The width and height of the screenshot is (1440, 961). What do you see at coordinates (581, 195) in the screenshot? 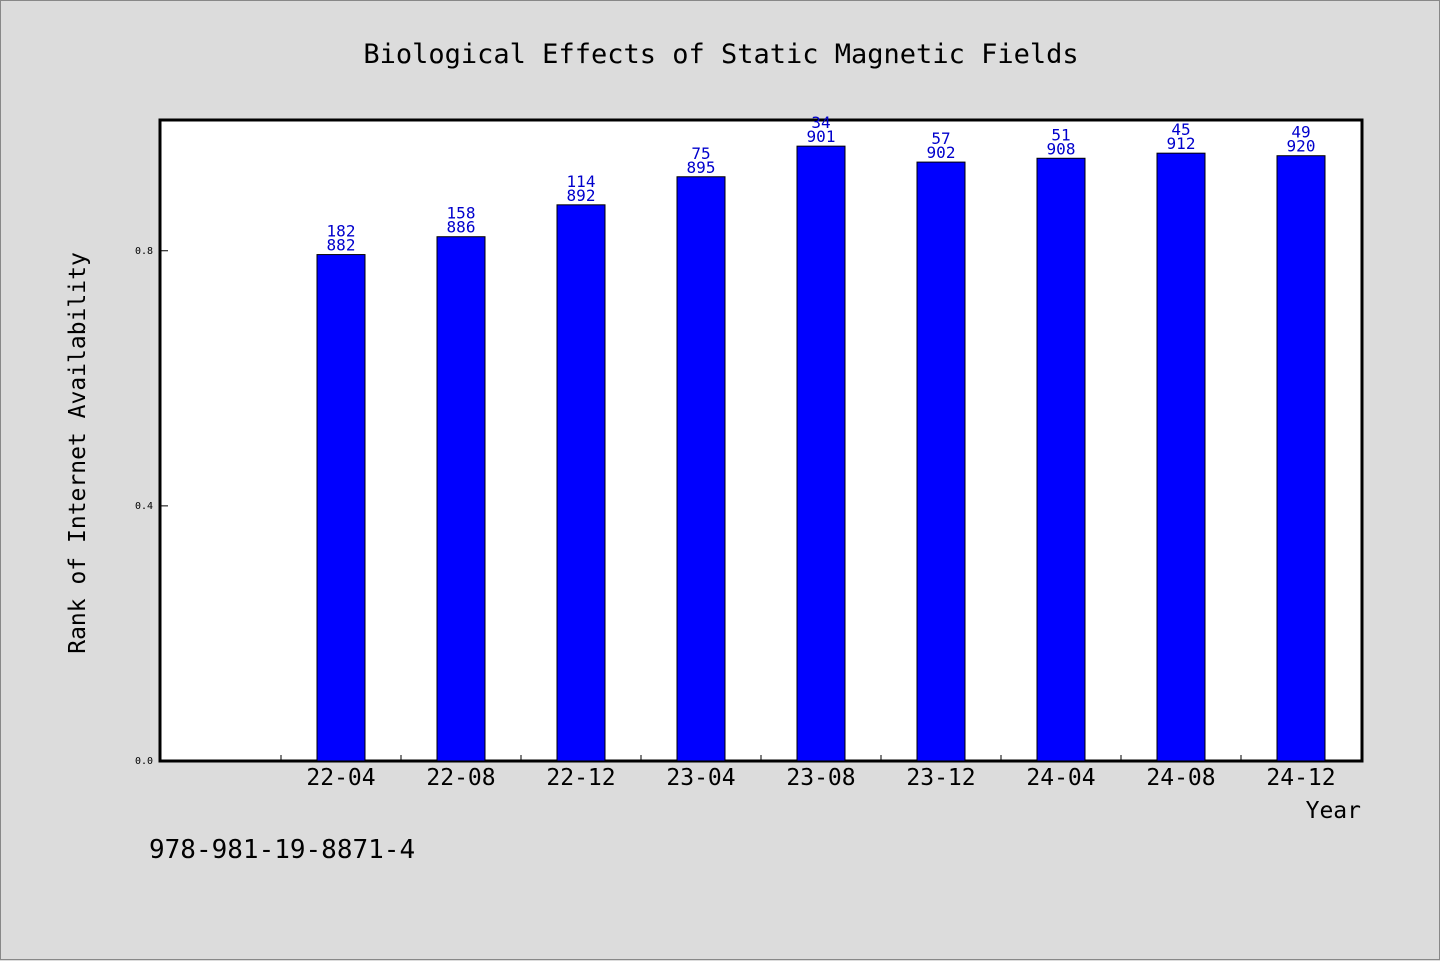
I see `bar-label-bottom-22-12: 892` at bounding box center [581, 195].